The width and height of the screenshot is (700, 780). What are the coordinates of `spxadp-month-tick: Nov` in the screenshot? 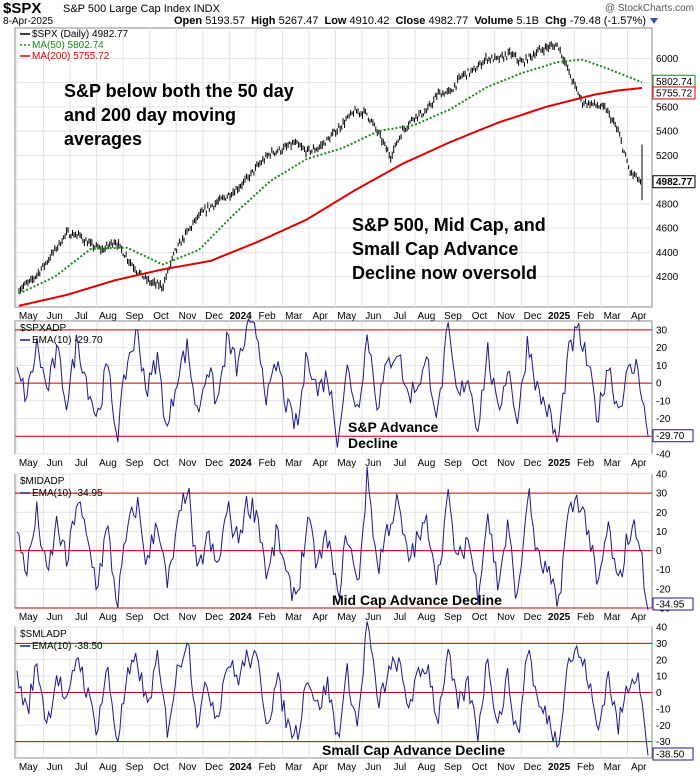 It's located at (506, 463).